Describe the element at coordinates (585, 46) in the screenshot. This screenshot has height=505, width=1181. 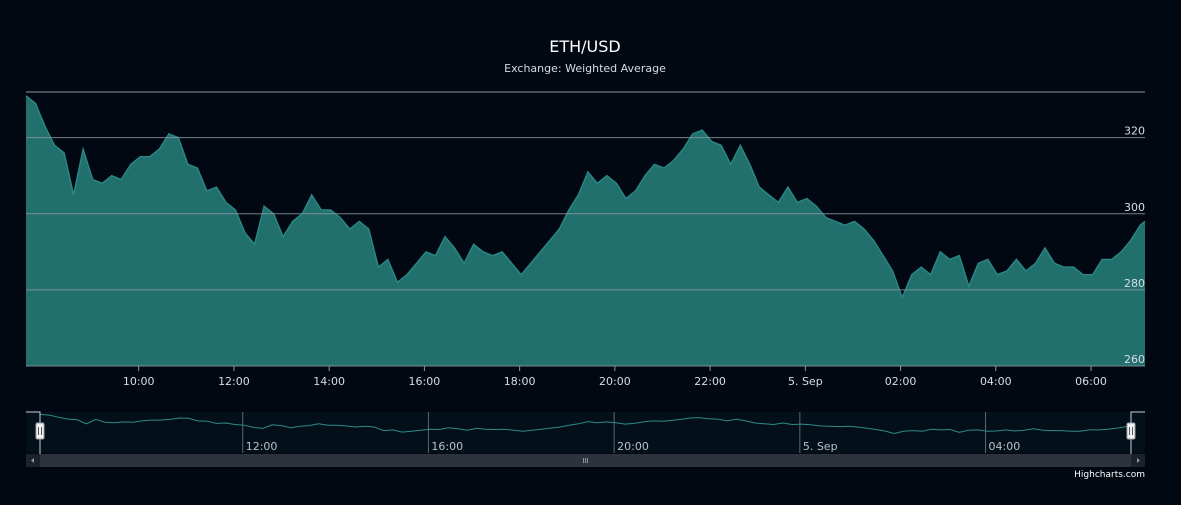
I see `chart-title: ETH/USD` at that location.